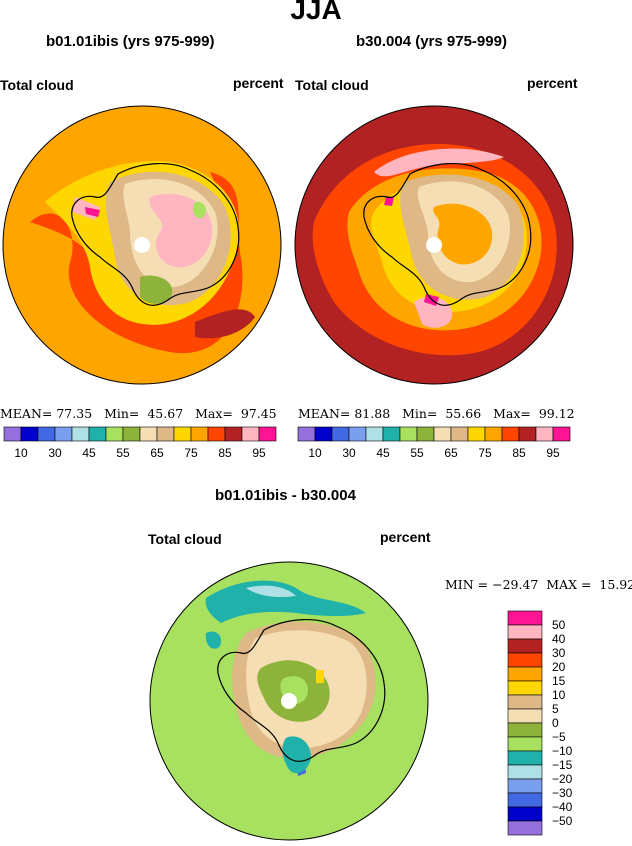  What do you see at coordinates (436, 413) in the screenshot?
I see `panel-2-stats: MEAN= 81.88 Min= 55.66 Max= 99.12` at bounding box center [436, 413].